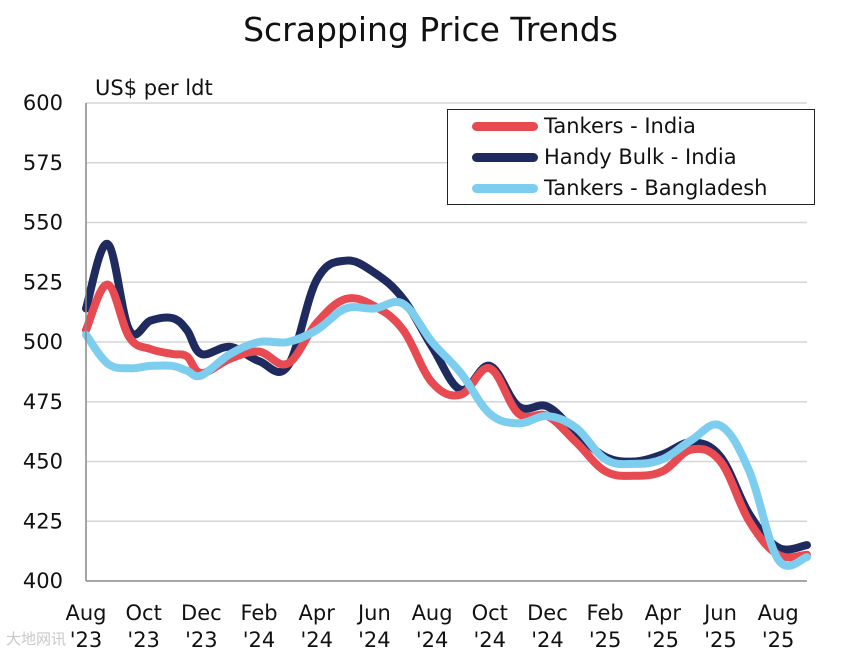  Describe the element at coordinates (663, 626) in the screenshot. I see `x-tick-label-10: Apr '25` at that location.